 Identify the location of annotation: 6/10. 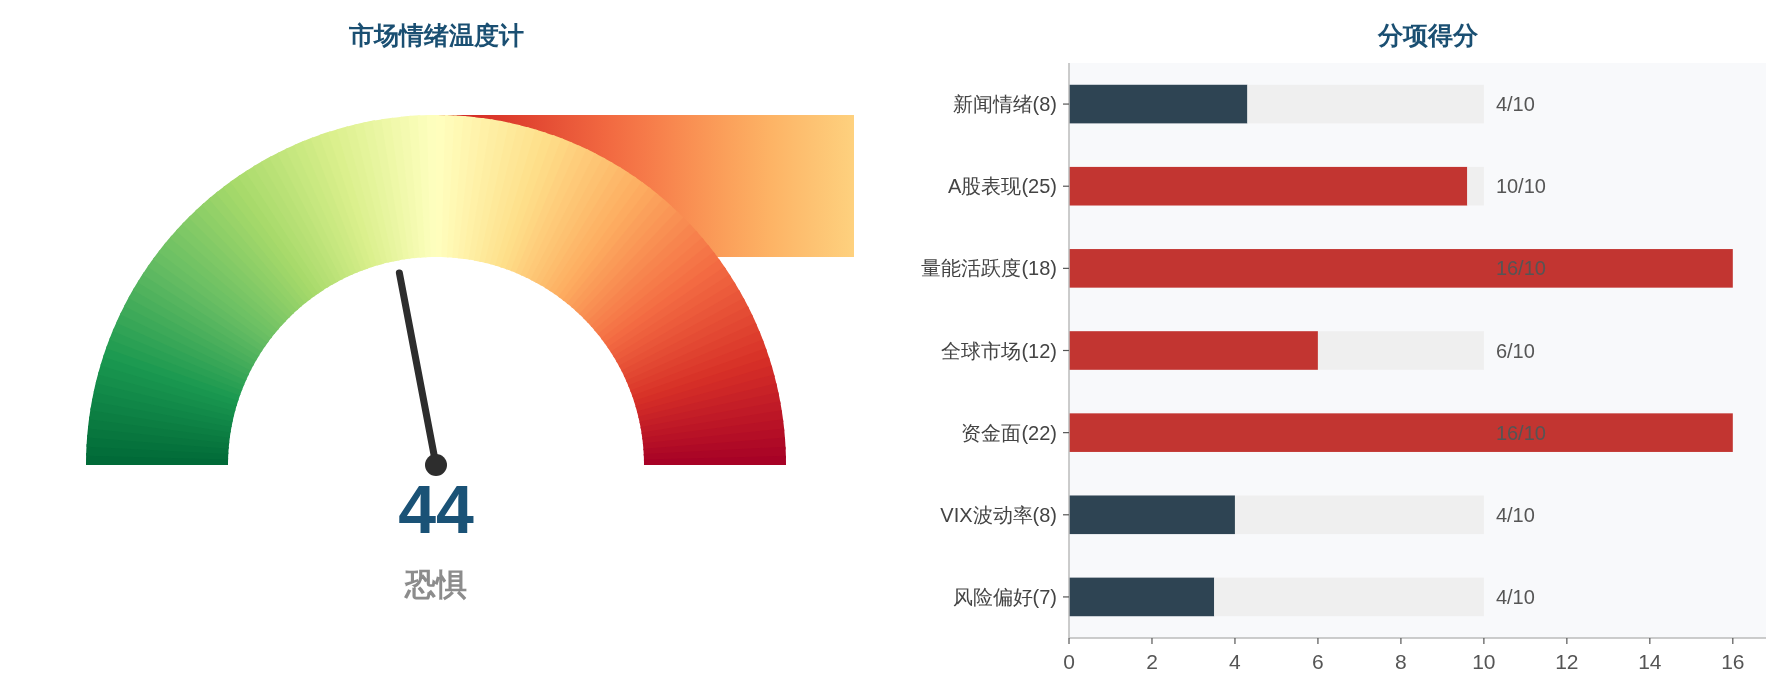
(1515, 350).